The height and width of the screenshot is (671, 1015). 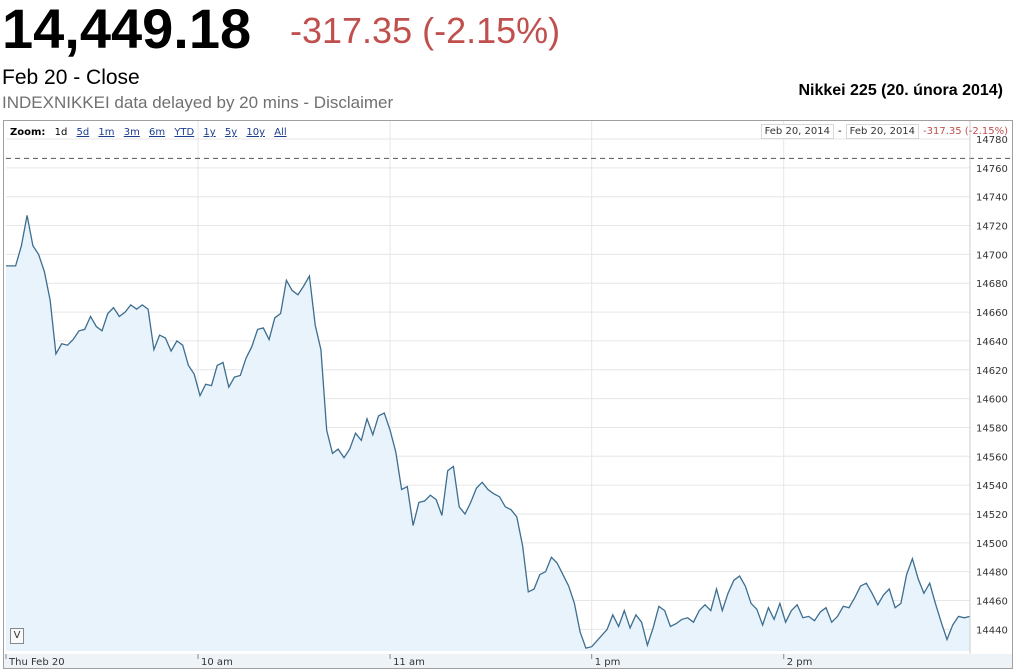 I want to click on y-tick-label: 14780, so click(x=992, y=140).